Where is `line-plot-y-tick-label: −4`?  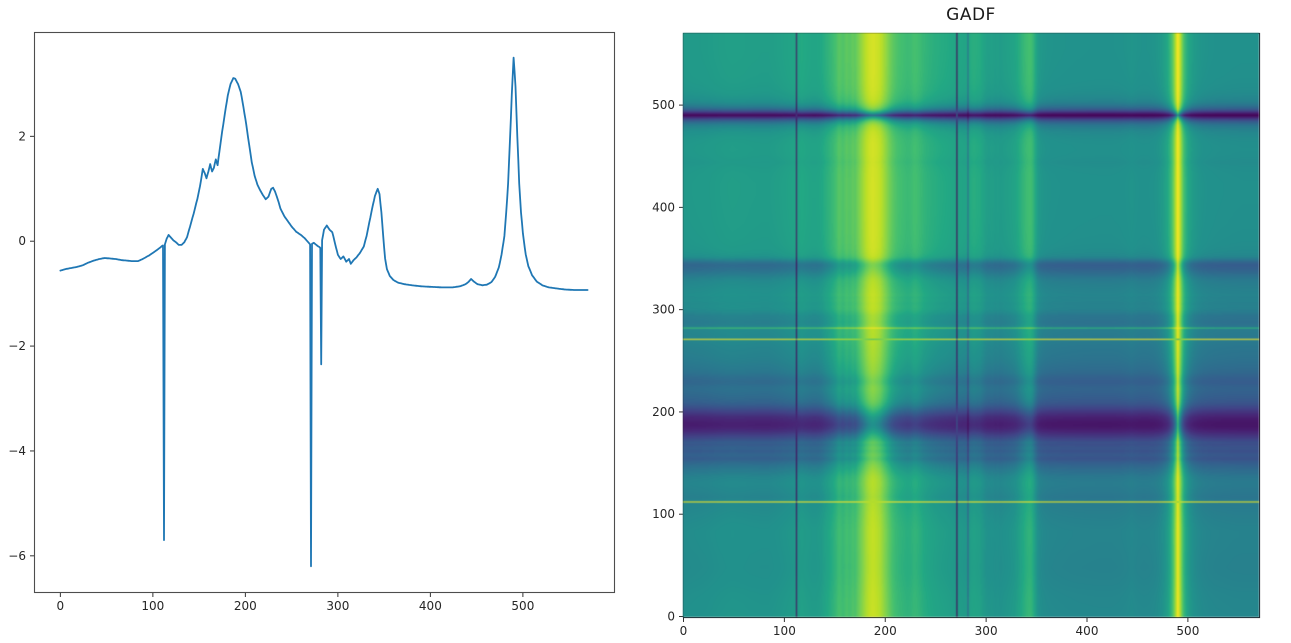
line-plot-y-tick-label: −4 is located at coordinates (17, 451).